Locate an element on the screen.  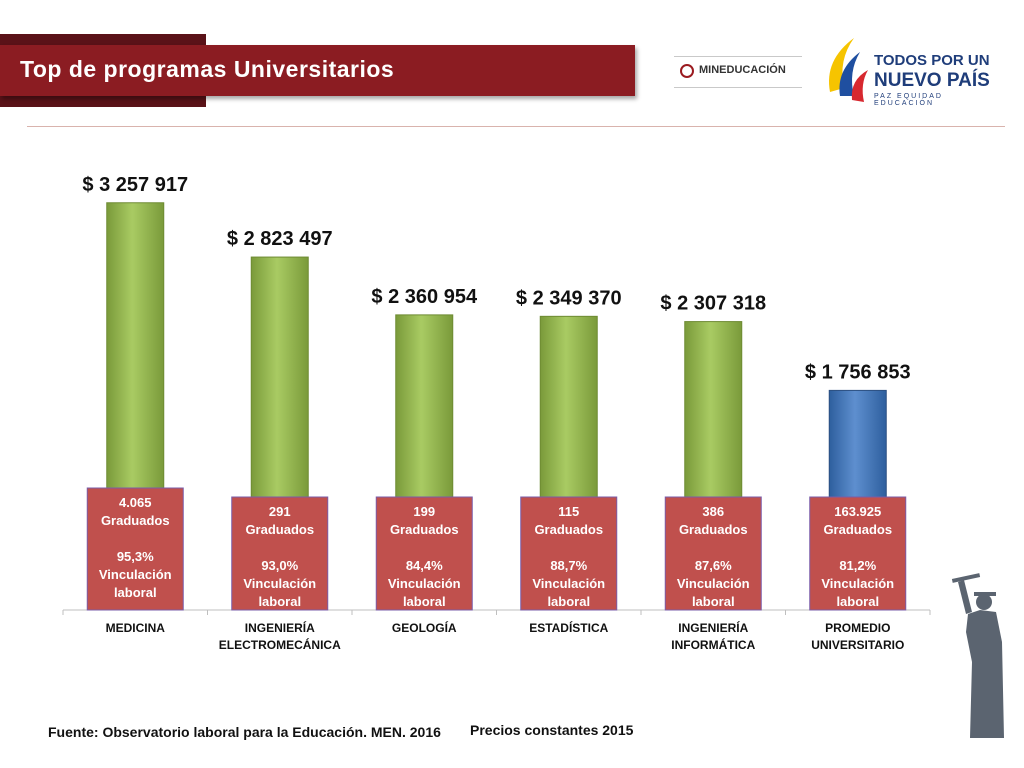
bar-value-label: $ 2 360 954 is located at coordinates (424, 297).